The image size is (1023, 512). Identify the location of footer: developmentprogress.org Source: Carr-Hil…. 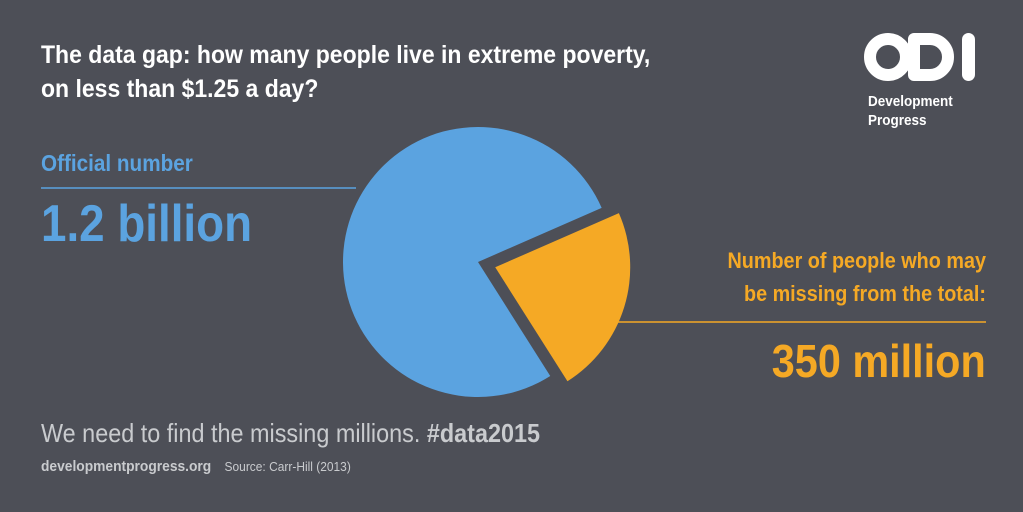
(196, 467).